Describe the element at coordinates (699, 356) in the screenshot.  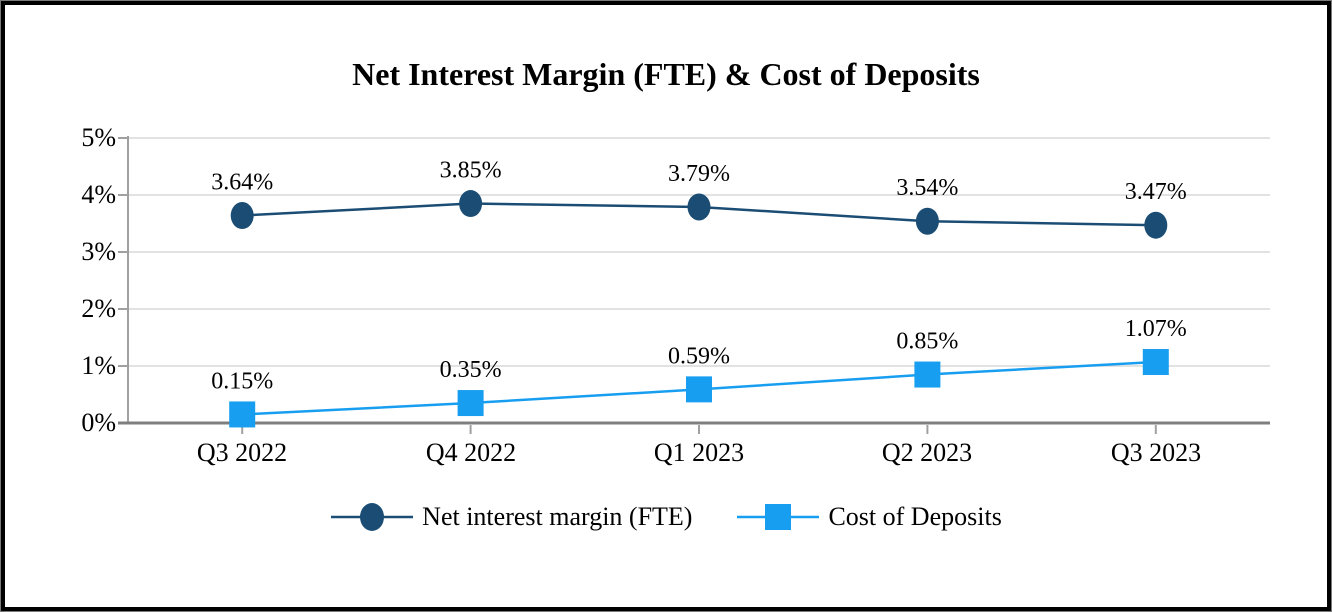
I see `data-point-label: 0.59%` at that location.